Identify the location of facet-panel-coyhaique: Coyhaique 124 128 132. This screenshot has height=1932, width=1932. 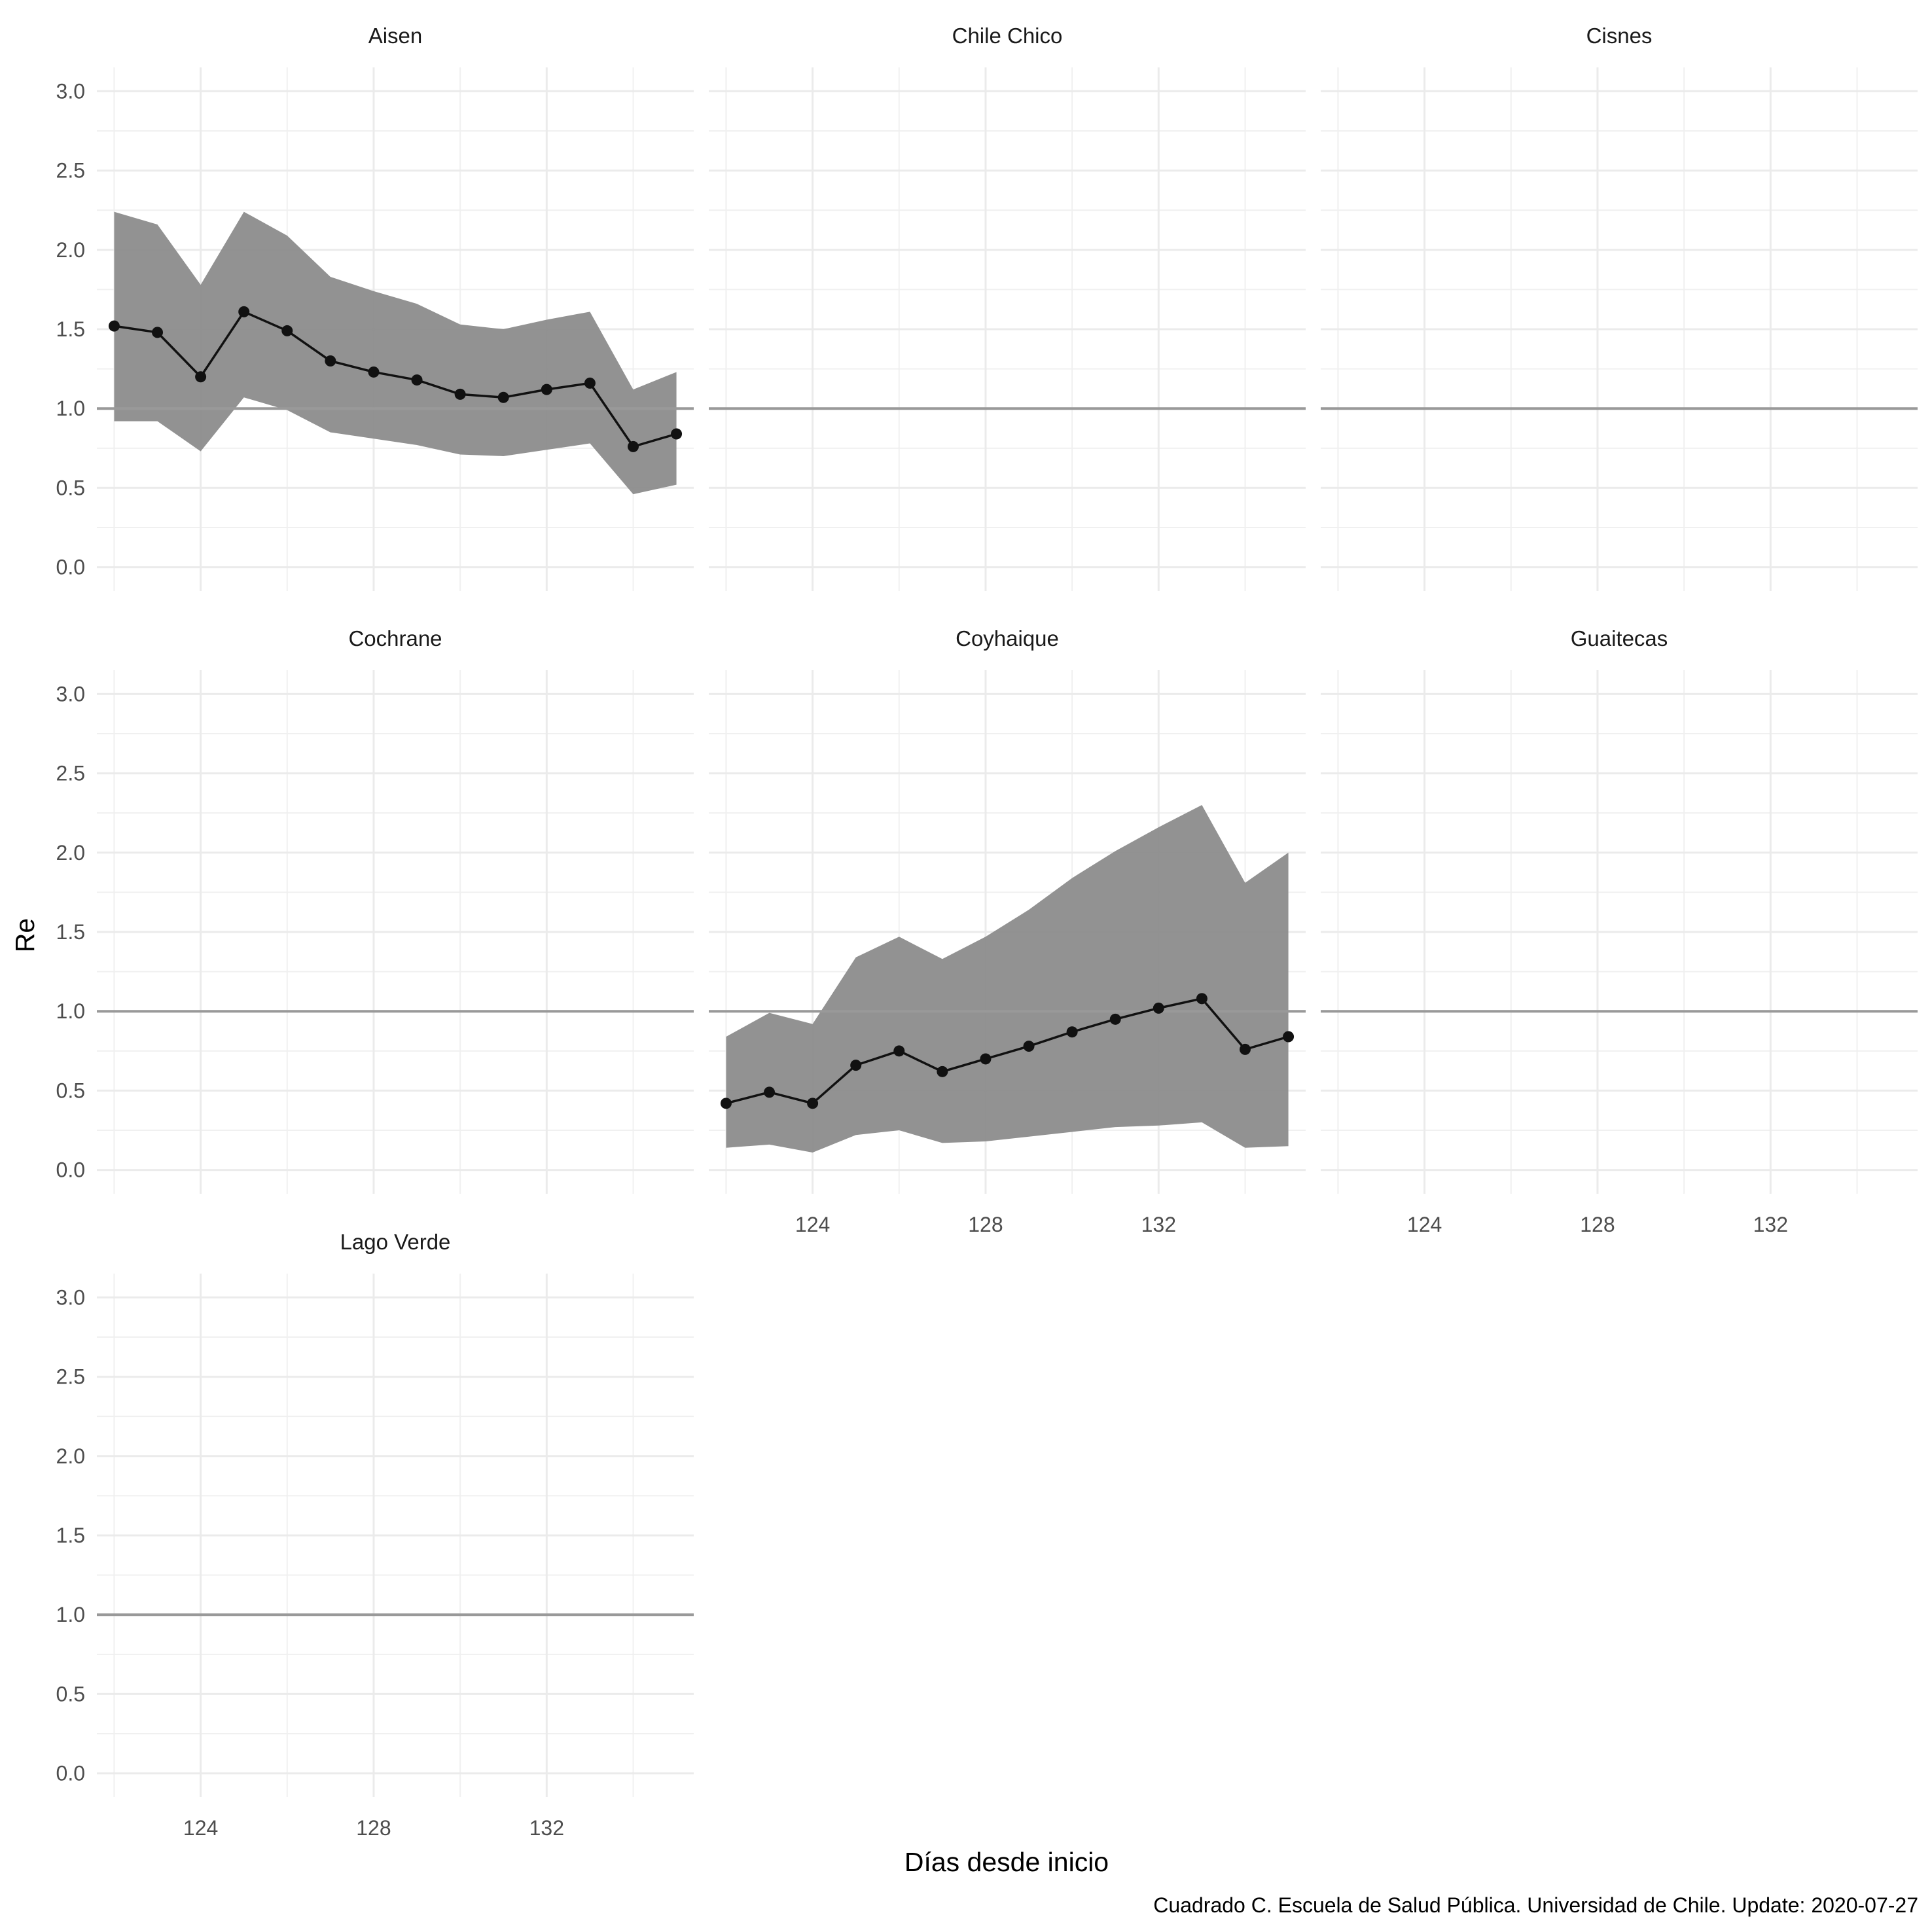
(1007, 931).